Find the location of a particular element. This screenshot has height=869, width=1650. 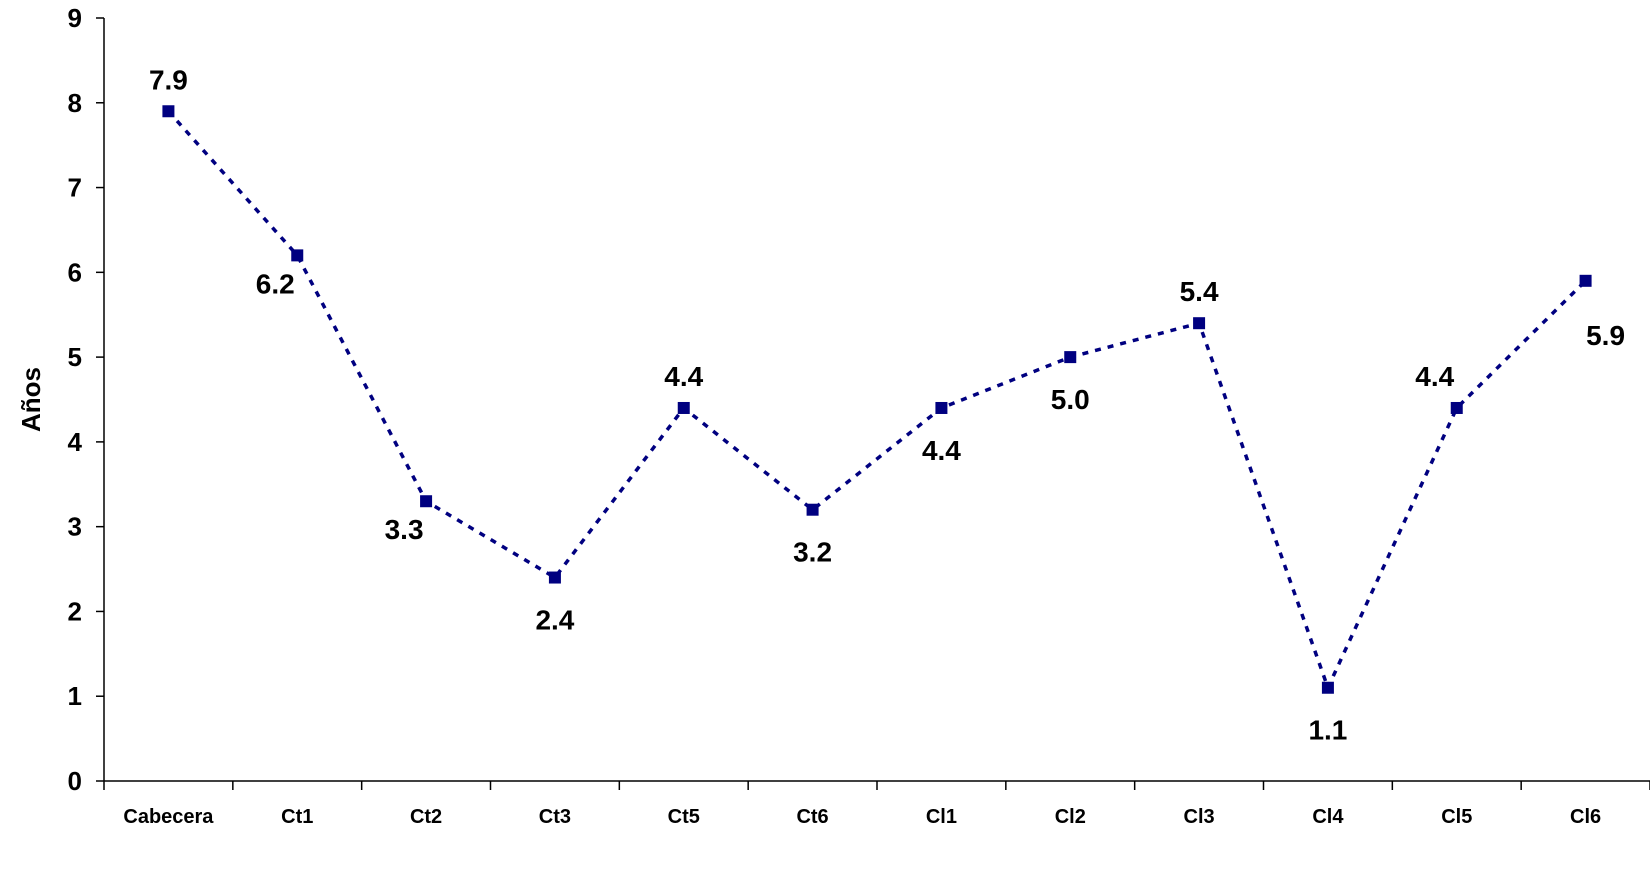

x-category-label: Cl1 is located at coordinates (941, 817).